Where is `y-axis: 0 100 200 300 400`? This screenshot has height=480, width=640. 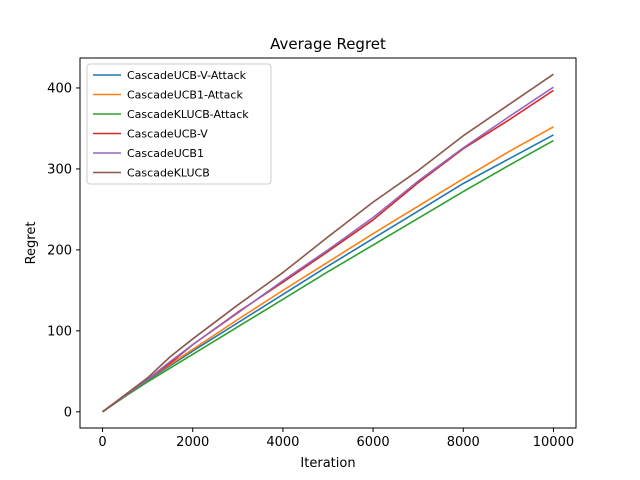
y-axis: 0 100 200 300 400 is located at coordinates (63, 250).